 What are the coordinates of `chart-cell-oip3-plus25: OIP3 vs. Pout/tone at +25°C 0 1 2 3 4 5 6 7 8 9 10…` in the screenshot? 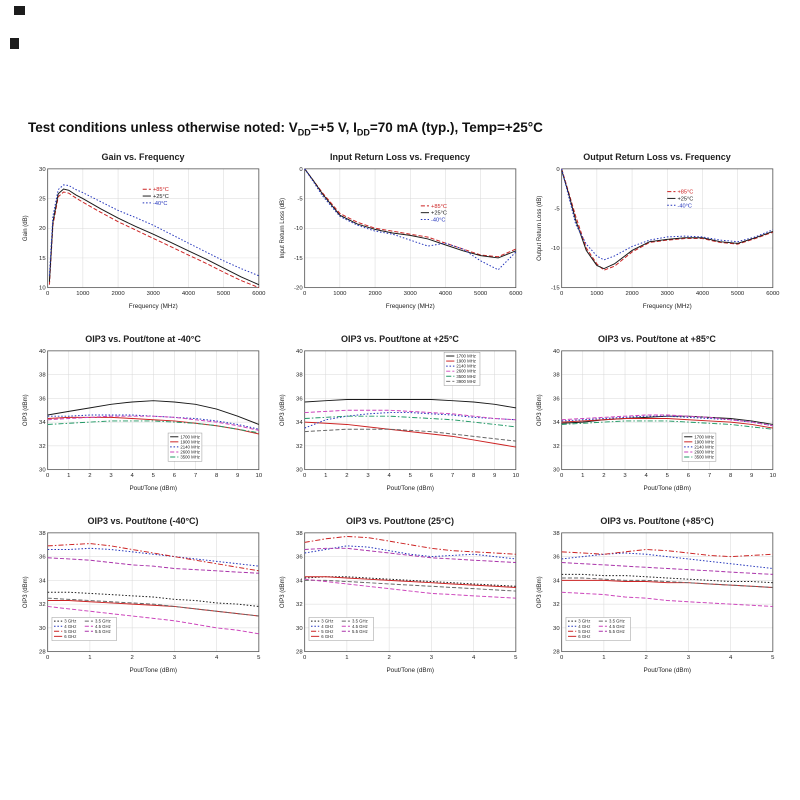 It's located at (400, 420).